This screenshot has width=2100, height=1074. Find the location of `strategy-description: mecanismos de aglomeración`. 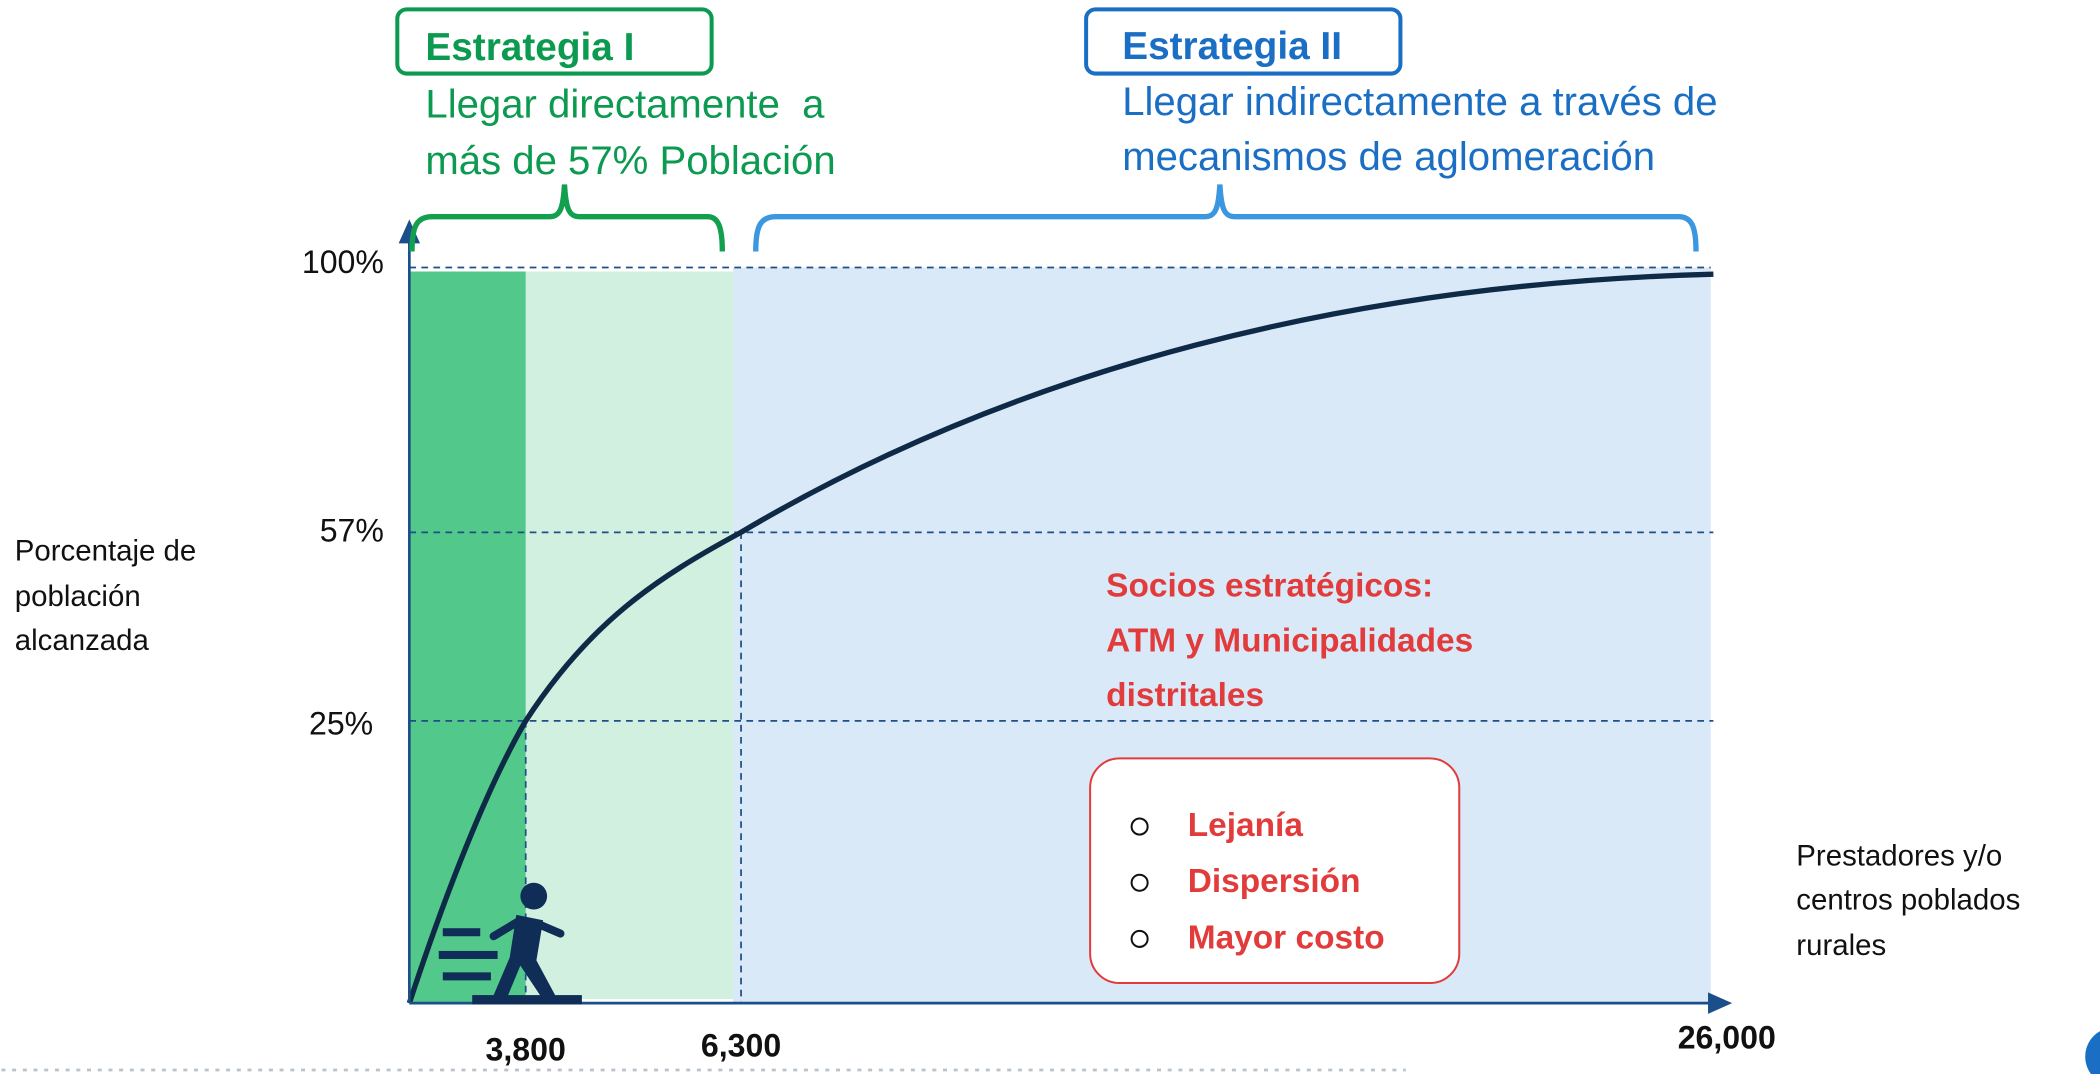

strategy-description: mecanismos de aglomeración is located at coordinates (1388, 156).